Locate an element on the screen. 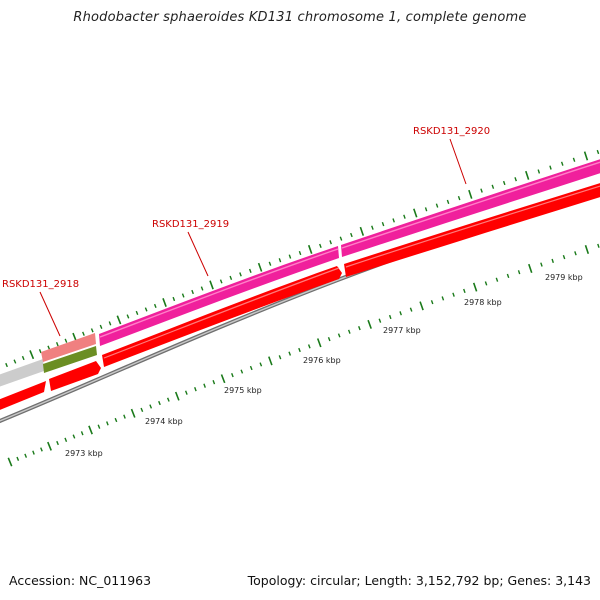 Image resolution: width=600 pixels, height=600 pixels. ruler-label-2976: 2976 kbp is located at coordinates (322, 360).